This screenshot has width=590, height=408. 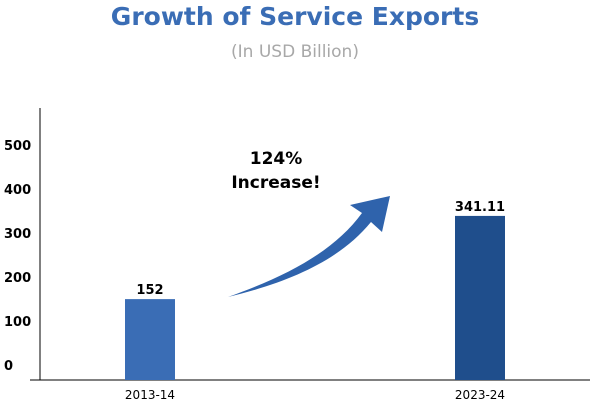 What do you see at coordinates (17, 278) in the screenshot?
I see `y-tick-label: 200` at bounding box center [17, 278].